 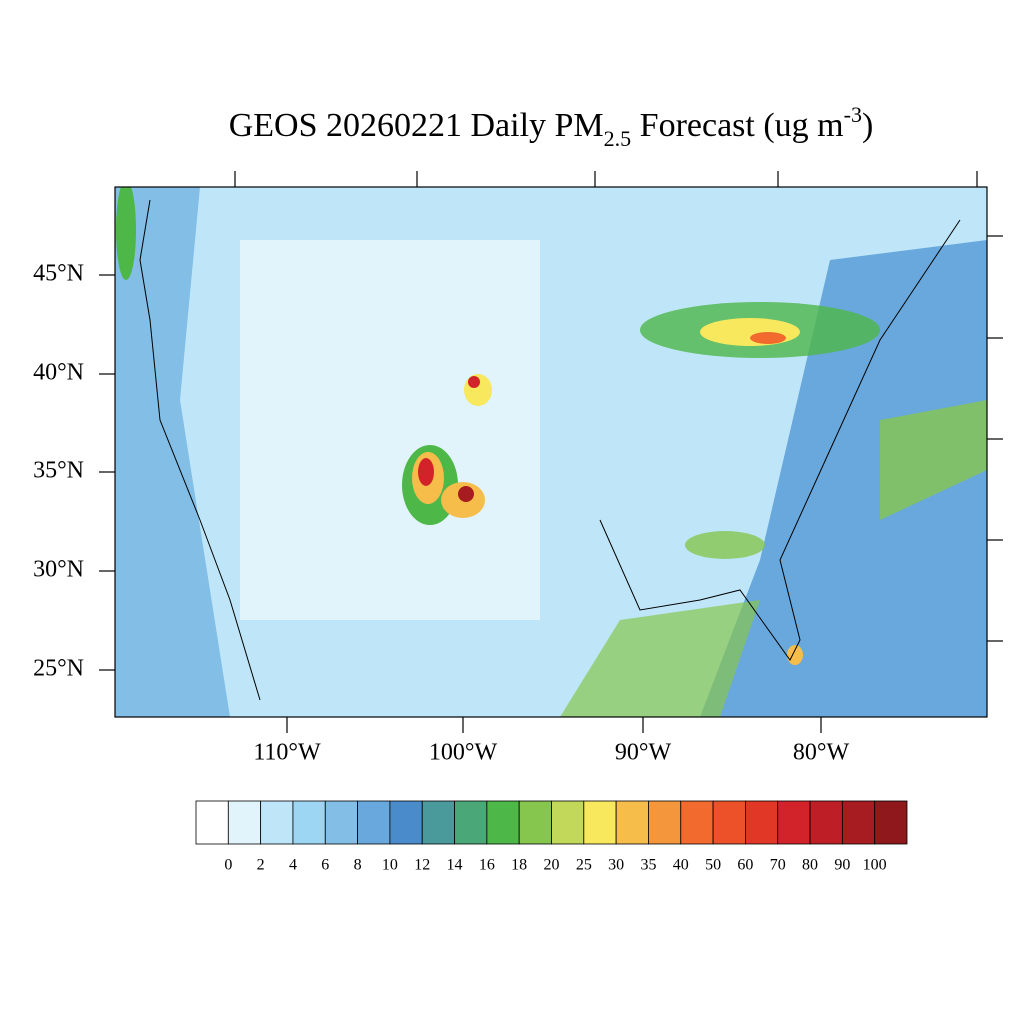 What do you see at coordinates (325, 865) in the screenshot?
I see `colorbar-label: 6` at bounding box center [325, 865].